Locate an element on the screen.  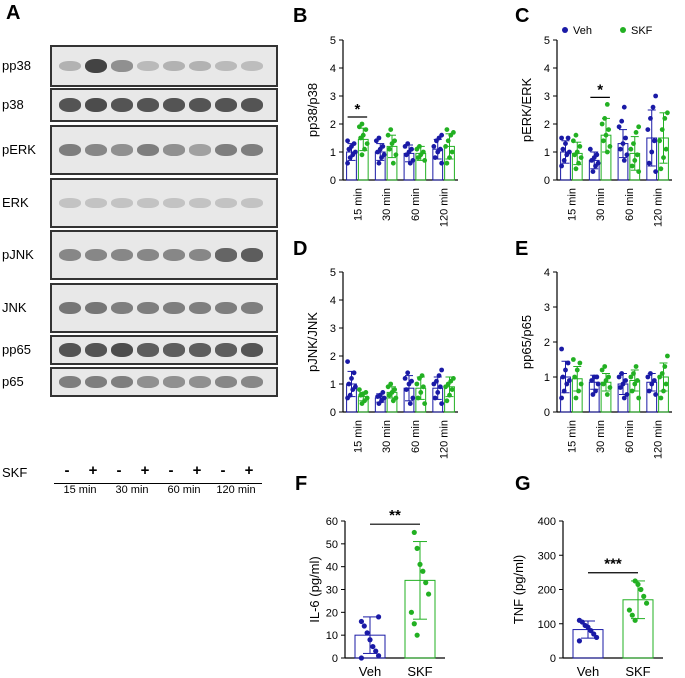
y-axis-label: pp65/p65 is located at coordinates (526, 342).